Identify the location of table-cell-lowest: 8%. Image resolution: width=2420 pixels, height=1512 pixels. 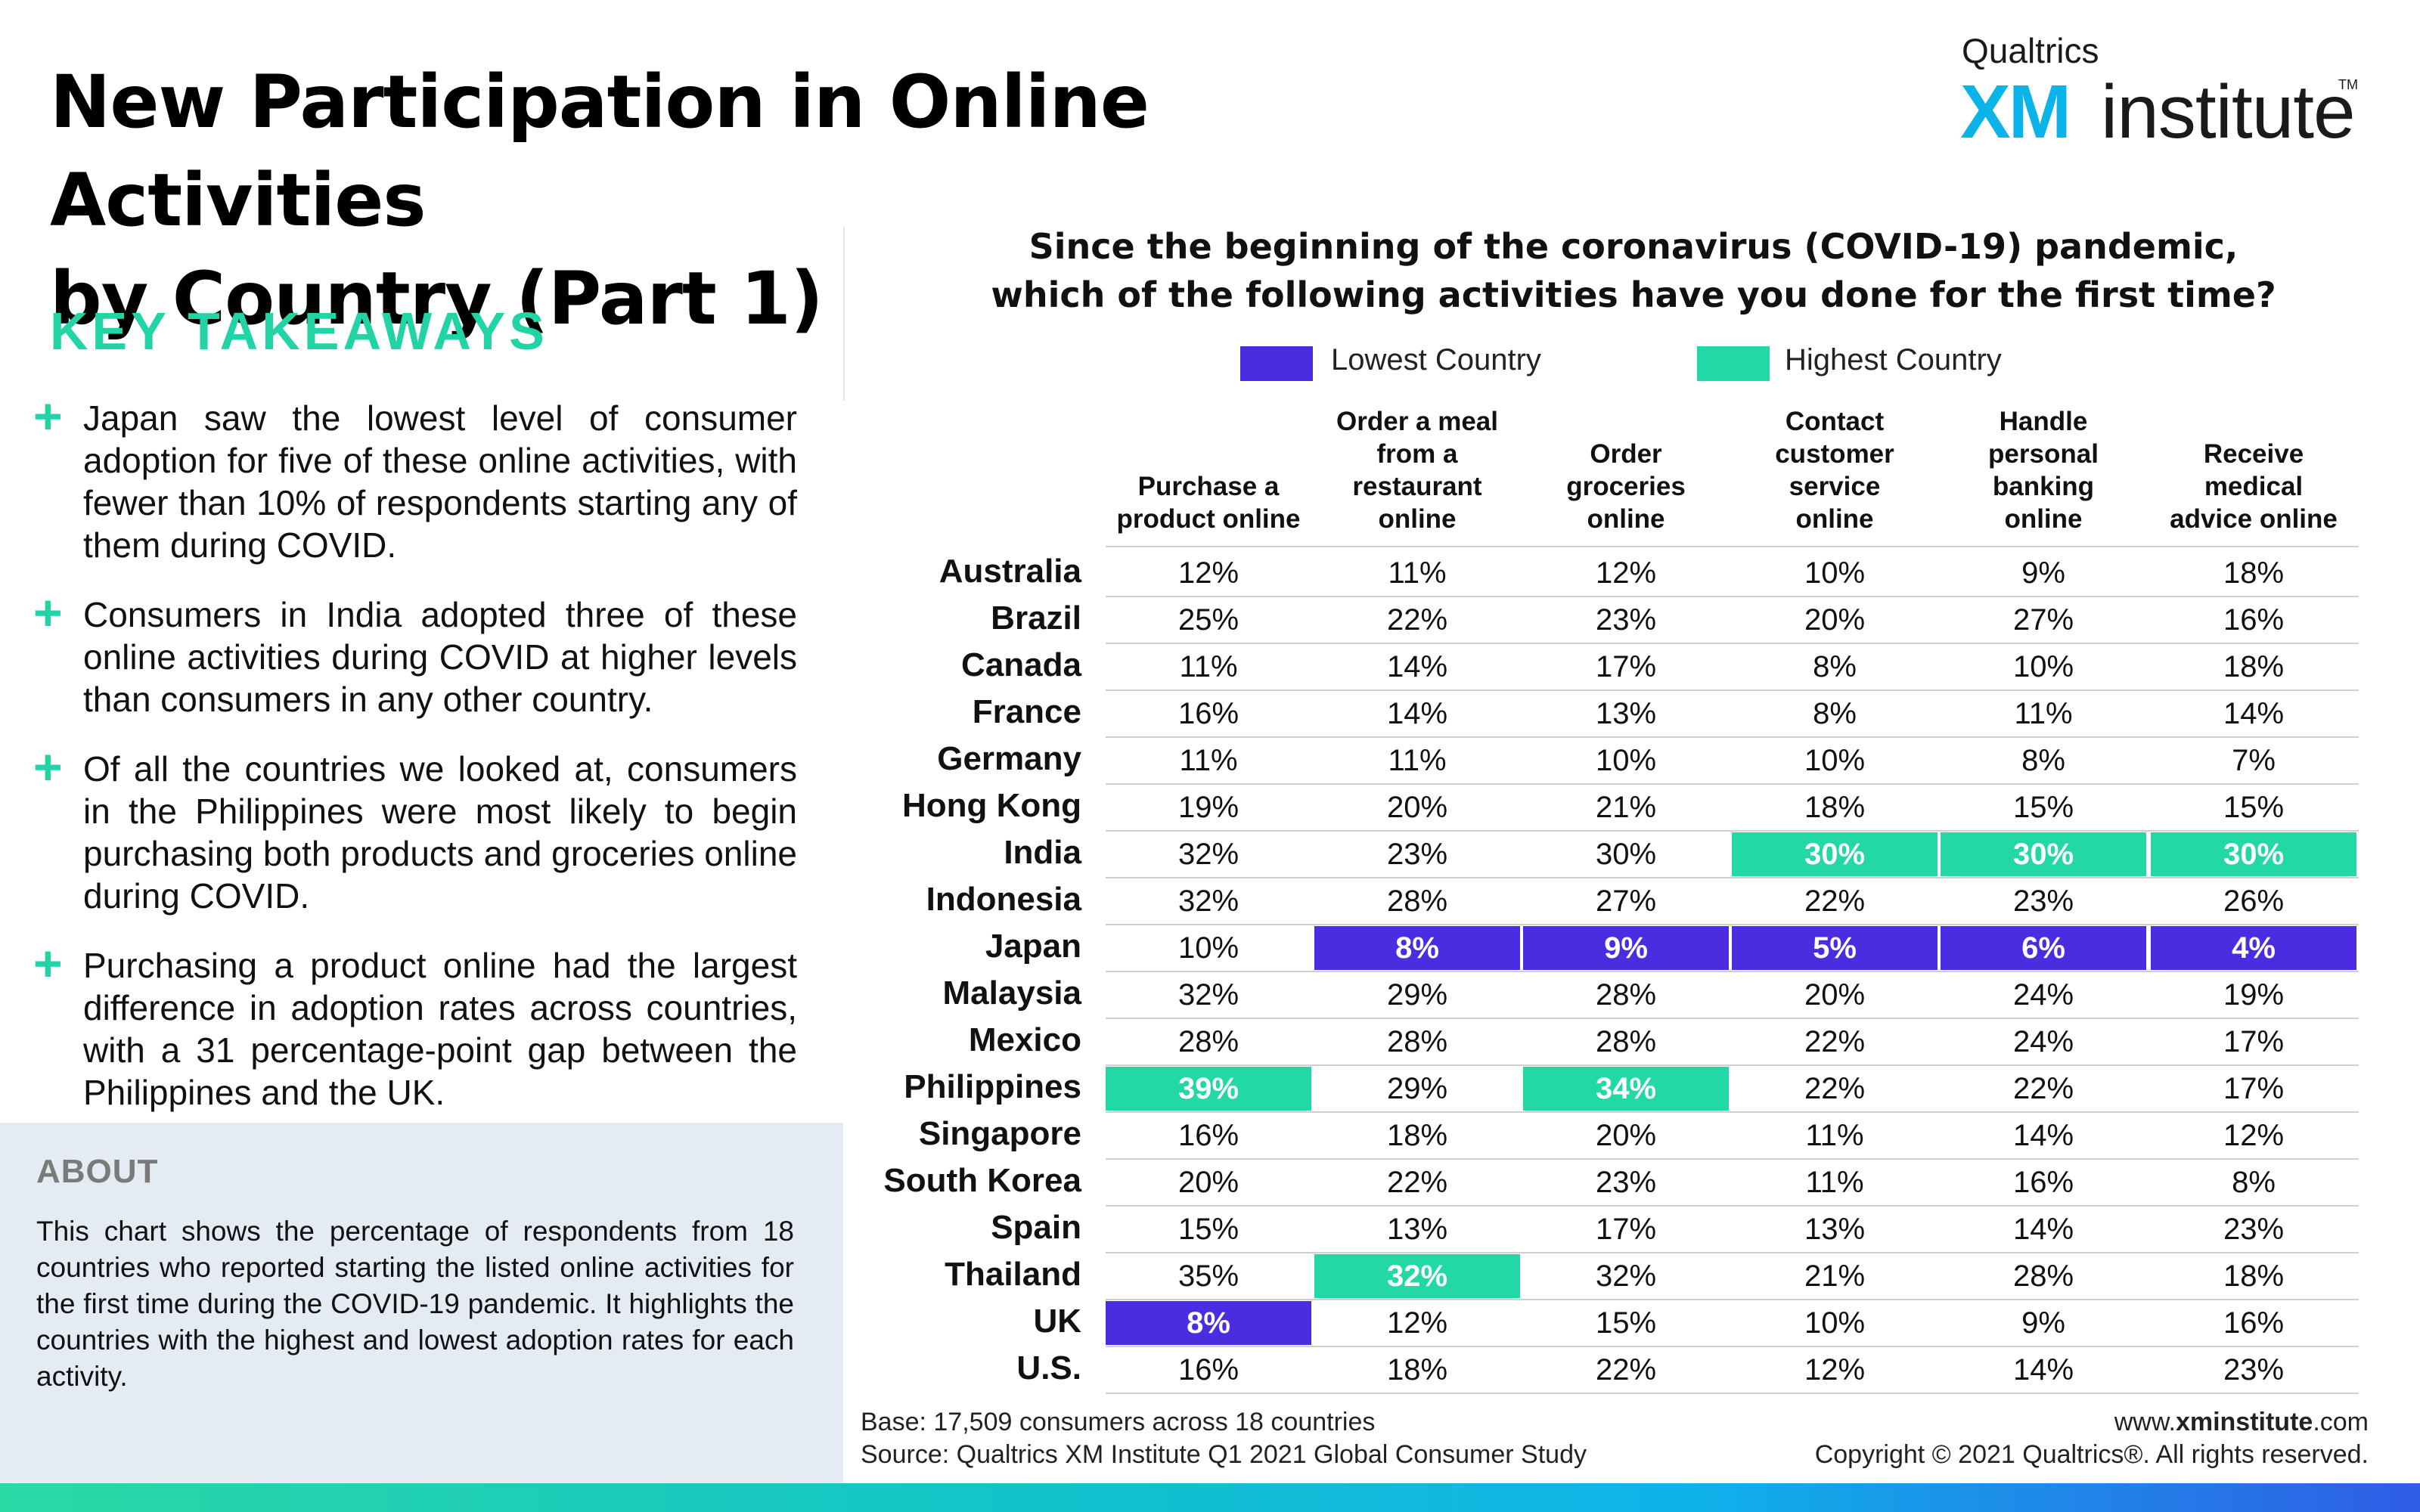
(1208, 1323).